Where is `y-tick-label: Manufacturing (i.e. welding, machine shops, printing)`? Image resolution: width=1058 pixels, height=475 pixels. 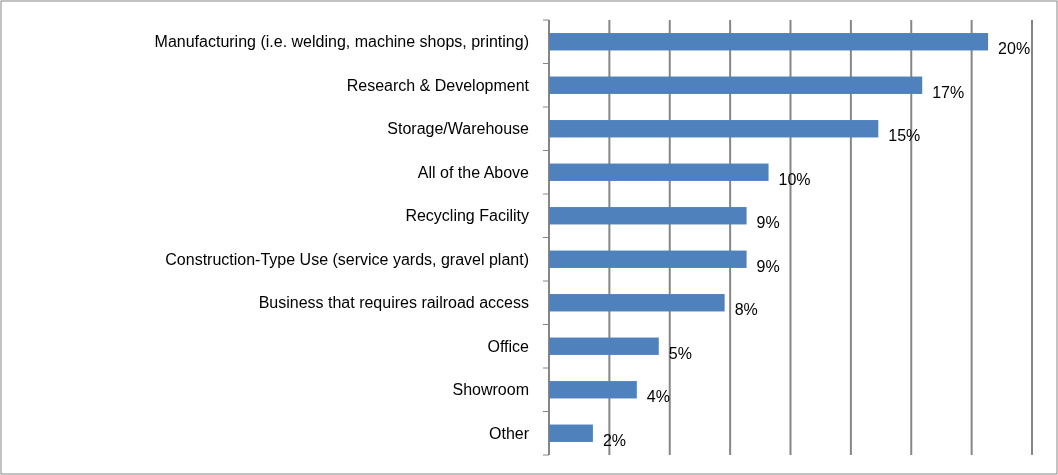 y-tick-label: Manufacturing (i.e. welding, machine shops, printing) is located at coordinates (341, 42).